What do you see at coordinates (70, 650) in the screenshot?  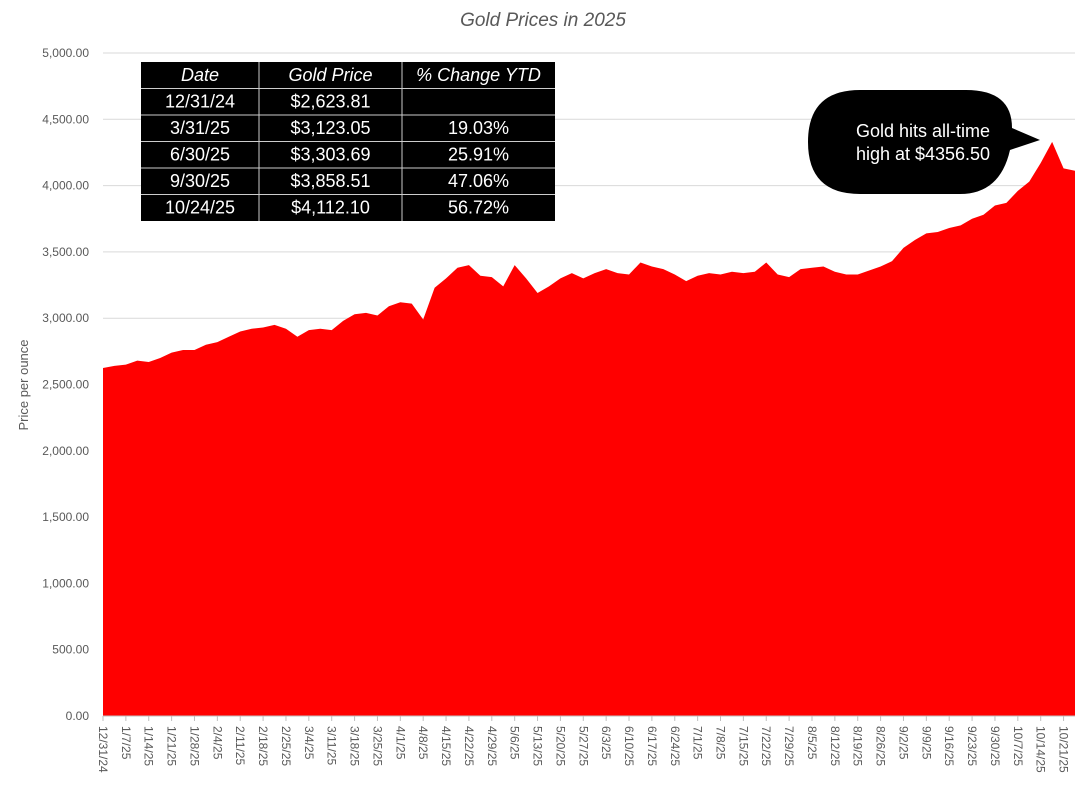 I see `y-tick-label: 500.00` at bounding box center [70, 650].